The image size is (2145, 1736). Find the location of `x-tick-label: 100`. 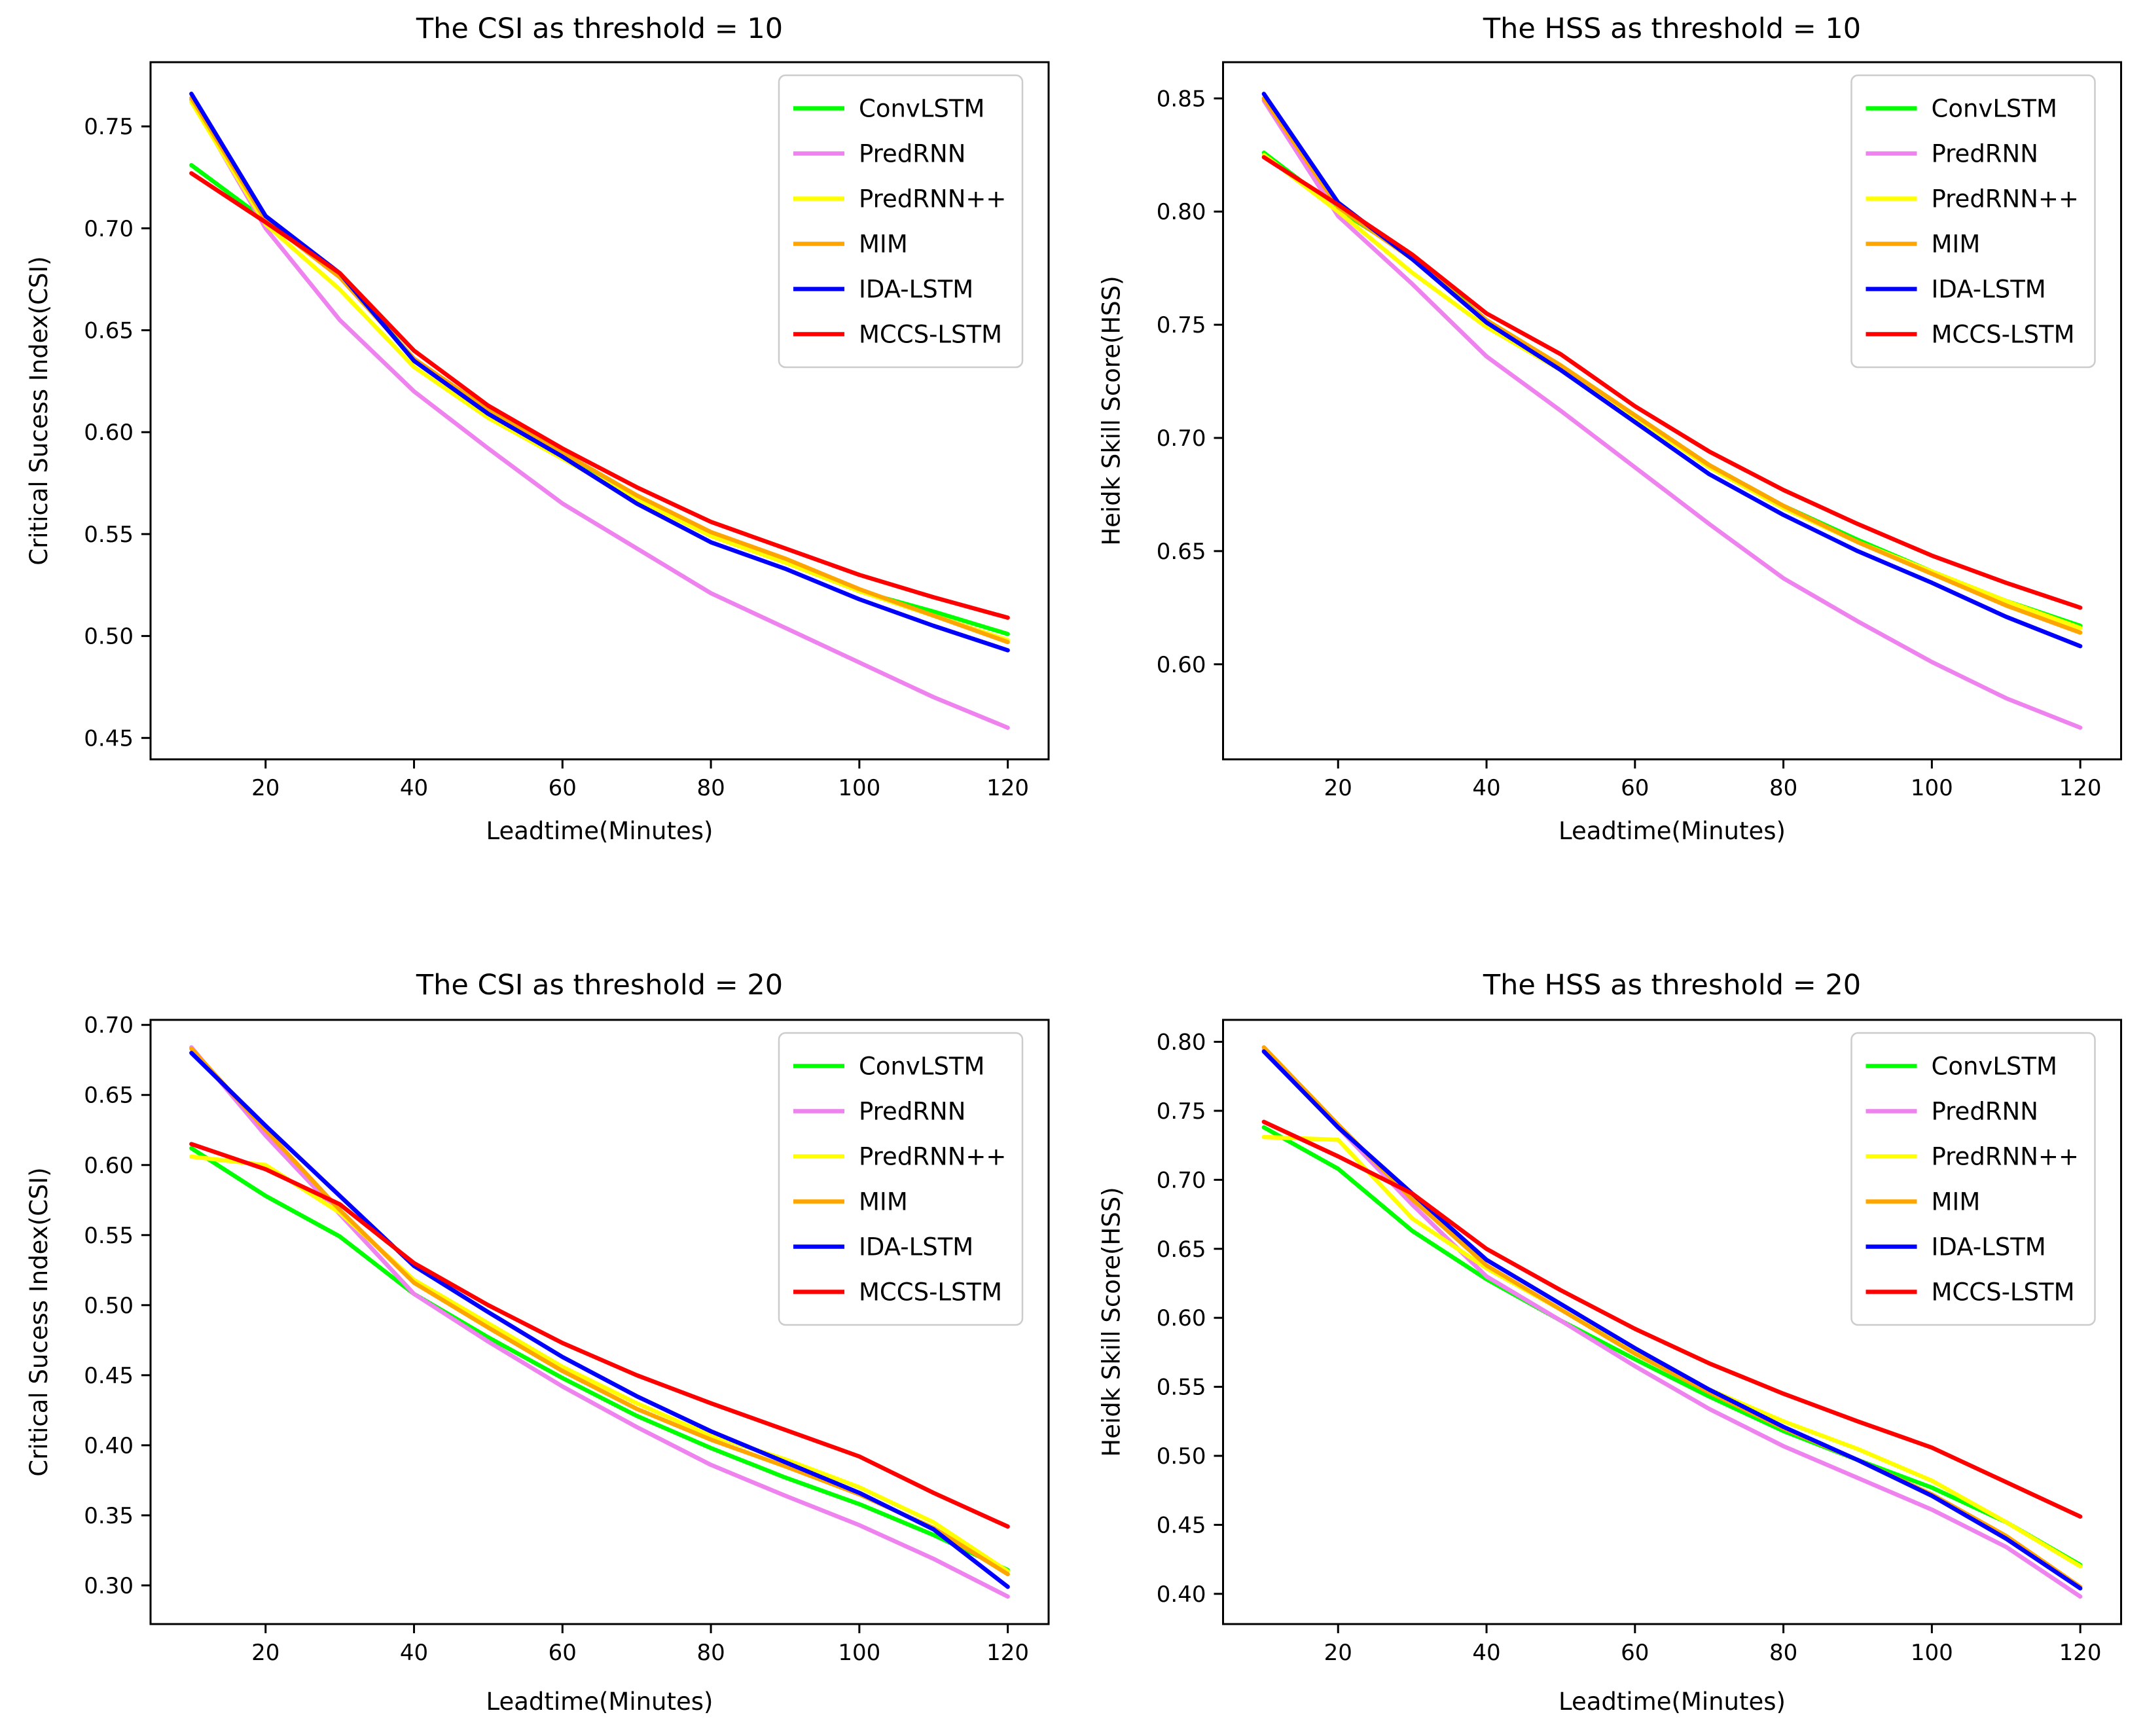

x-tick-label: 100 is located at coordinates (859, 1653).